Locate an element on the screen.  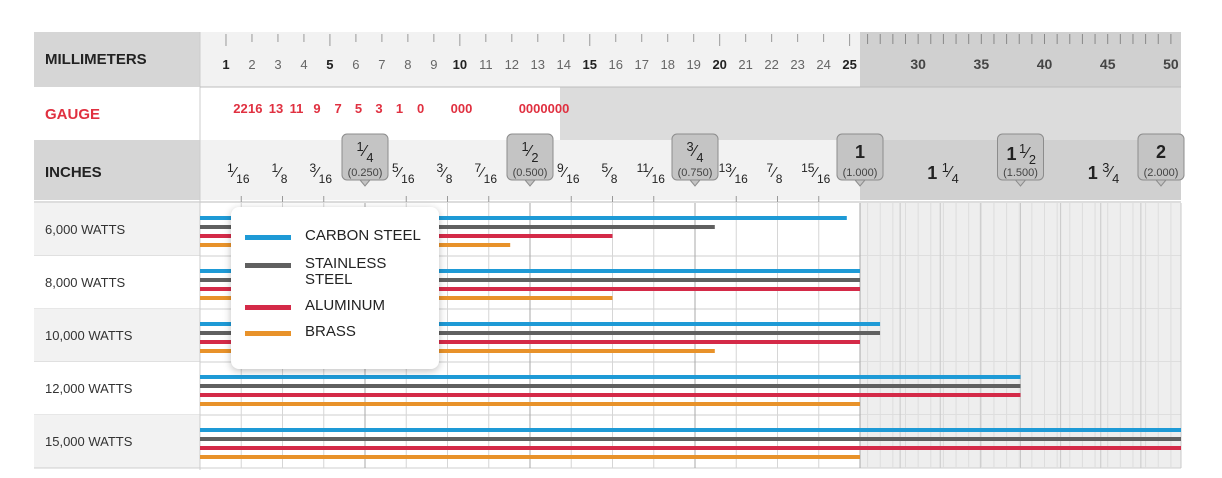
inch-mixed-whole: 1 is located at coordinates (932, 173).